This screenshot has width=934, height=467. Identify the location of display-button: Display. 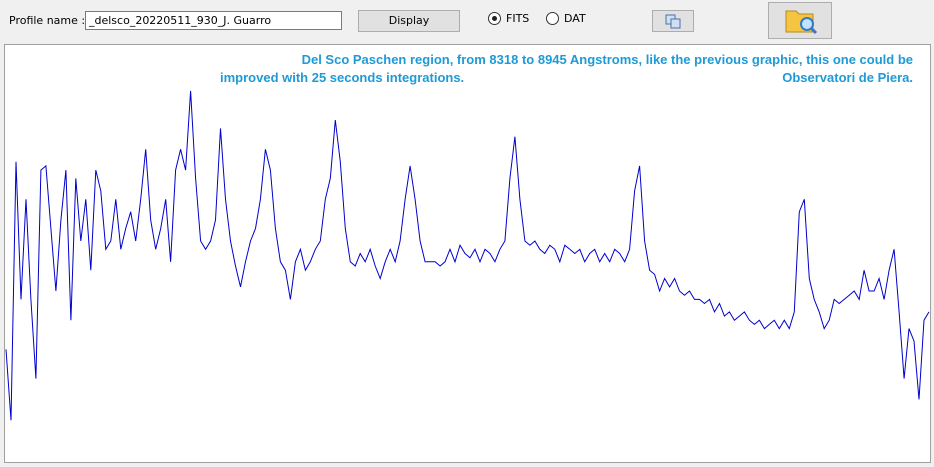
(409, 21).